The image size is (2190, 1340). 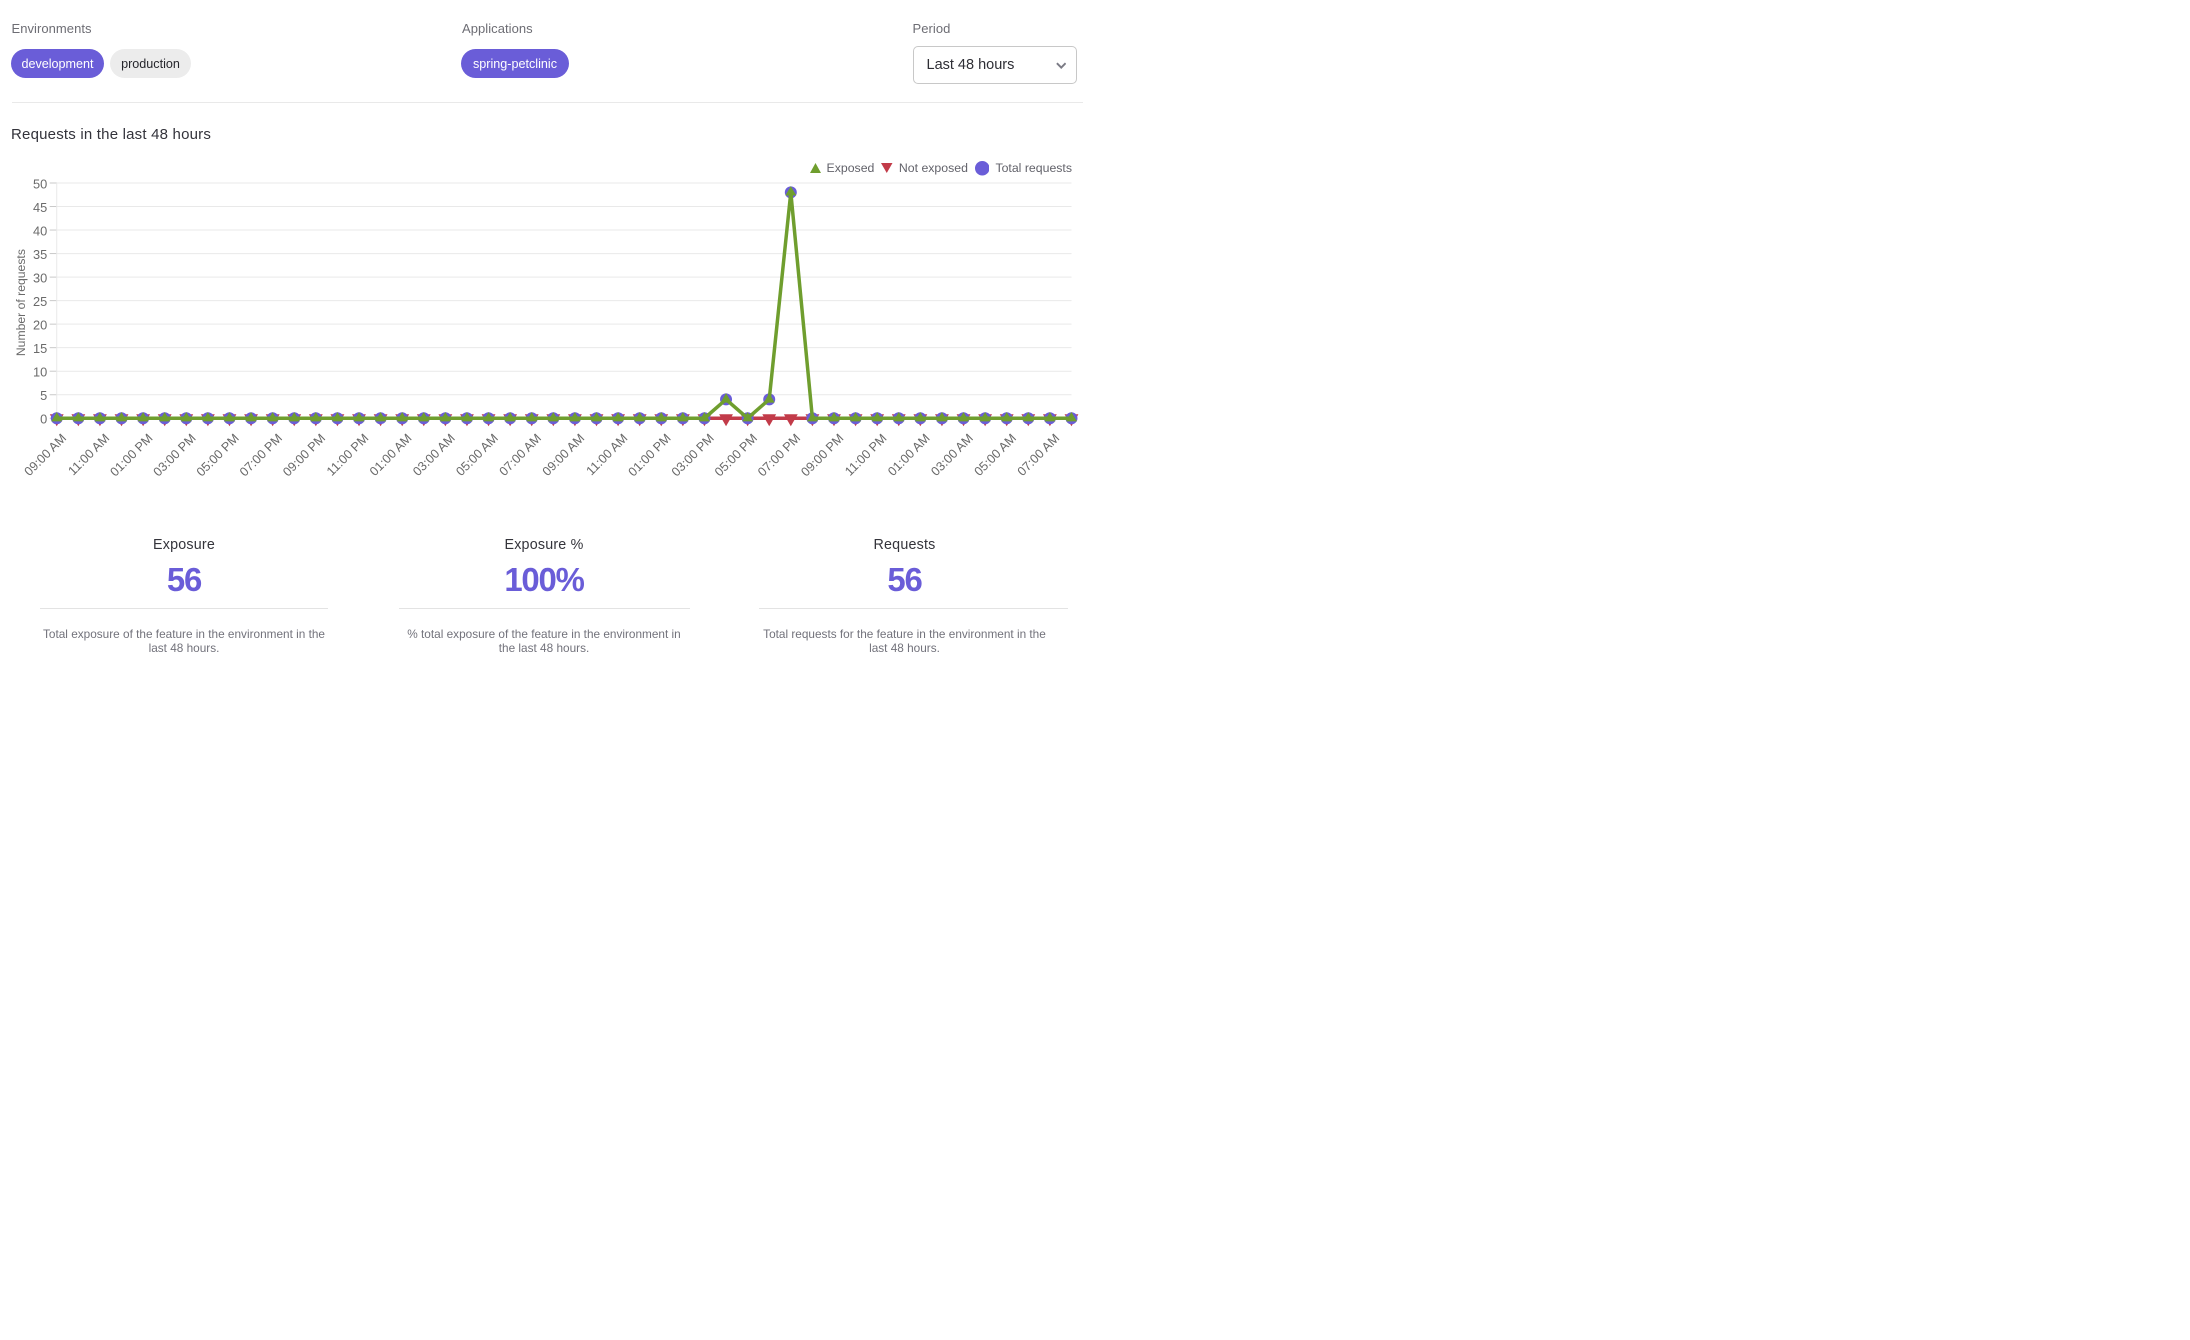 What do you see at coordinates (40, 348) in the screenshot?
I see `svg-text: 15` at bounding box center [40, 348].